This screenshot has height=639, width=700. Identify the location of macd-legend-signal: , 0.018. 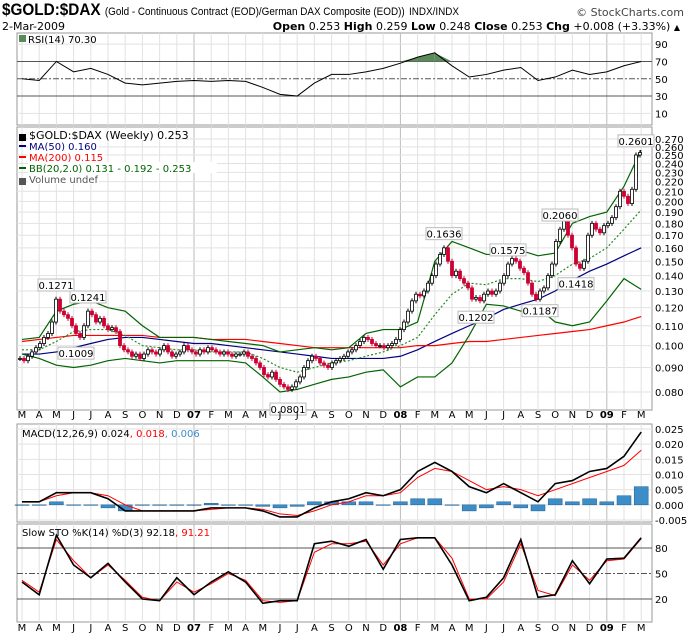
(147, 434).